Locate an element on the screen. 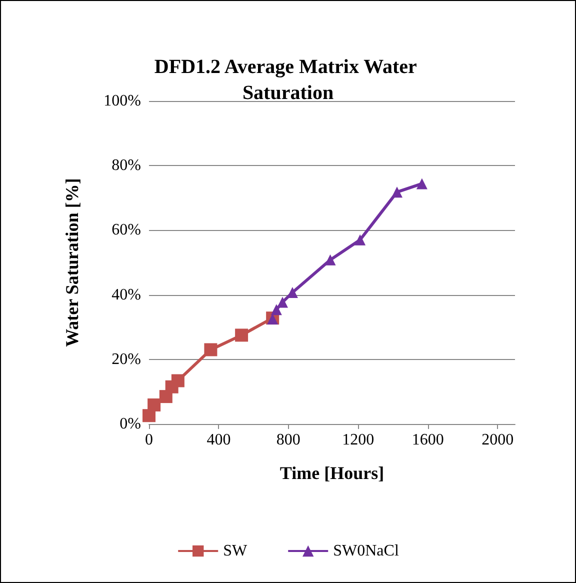 Image resolution: width=576 pixels, height=583 pixels. y-tick-label: 0% is located at coordinates (130, 424).